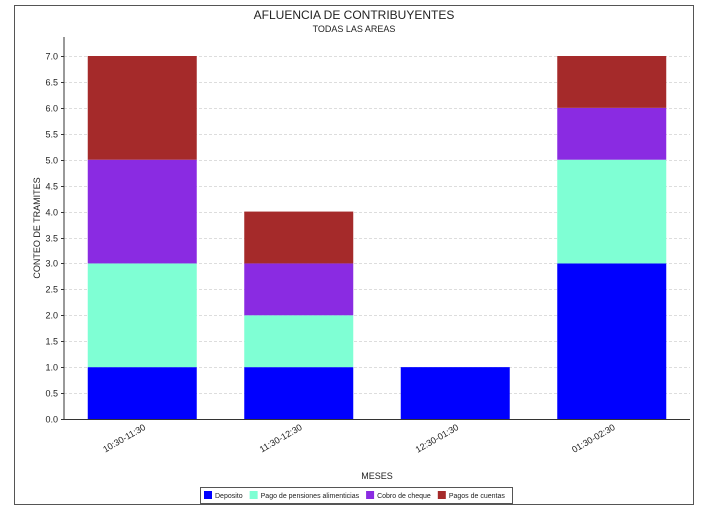 This screenshot has width=707, height=508. I want to click on chart-subtitle: TODAS LAS AREAS, so click(354, 29).